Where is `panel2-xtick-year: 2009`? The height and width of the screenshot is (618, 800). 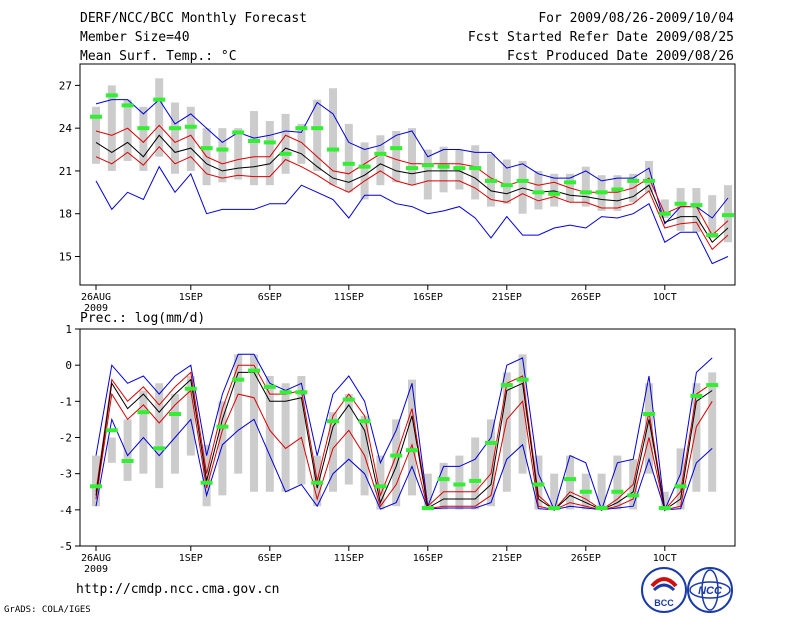
panel2-xtick-year: 2009 is located at coordinates (96, 569).